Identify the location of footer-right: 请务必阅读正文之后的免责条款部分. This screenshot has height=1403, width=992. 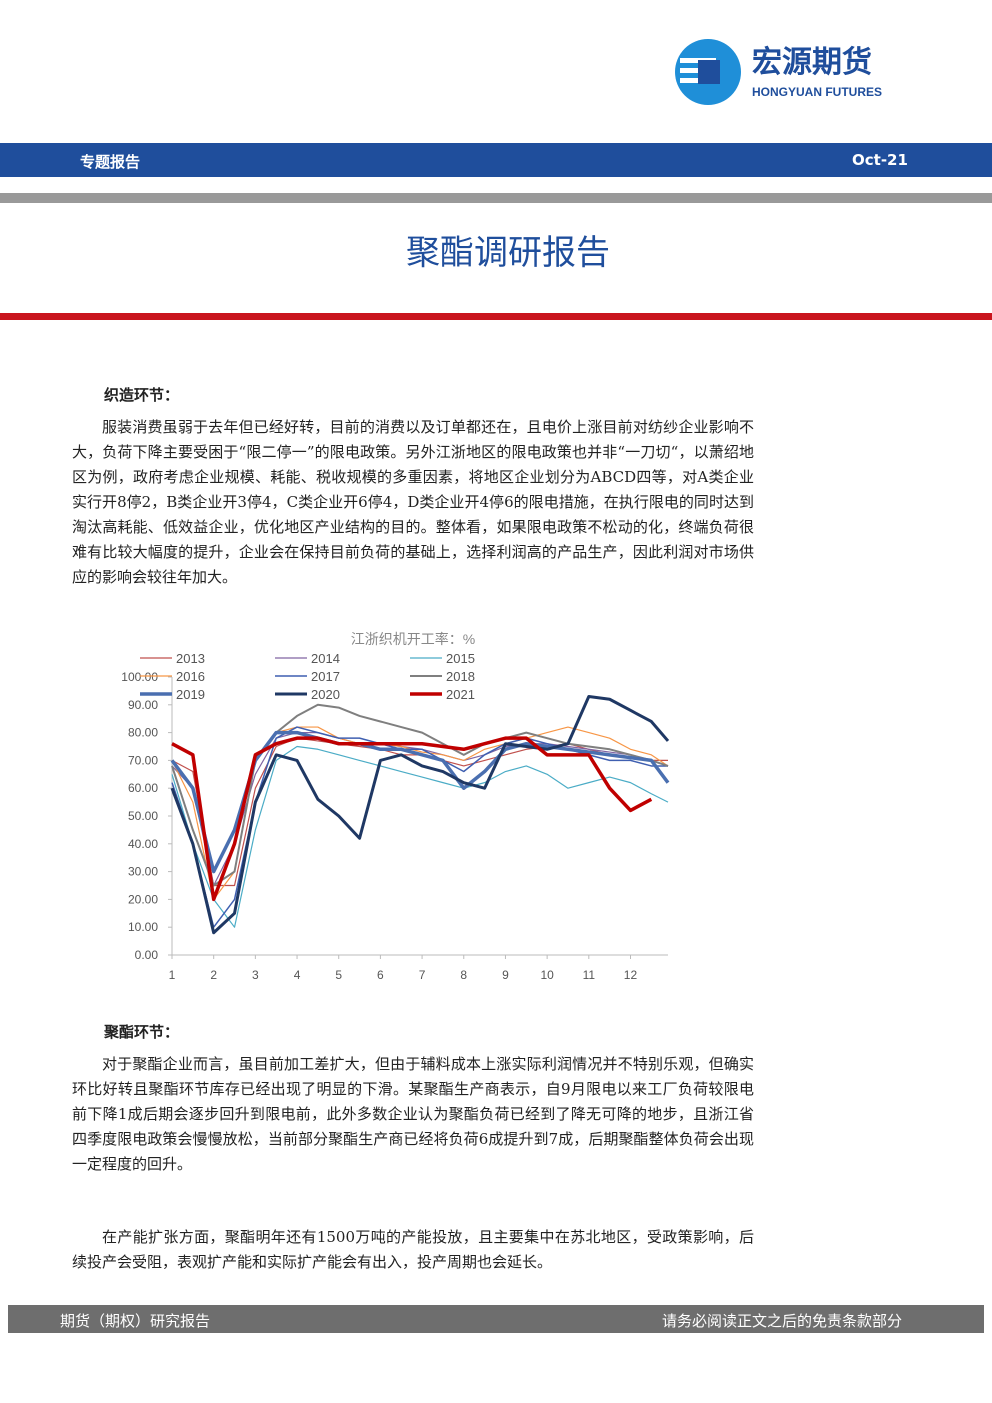
(781, 1321).